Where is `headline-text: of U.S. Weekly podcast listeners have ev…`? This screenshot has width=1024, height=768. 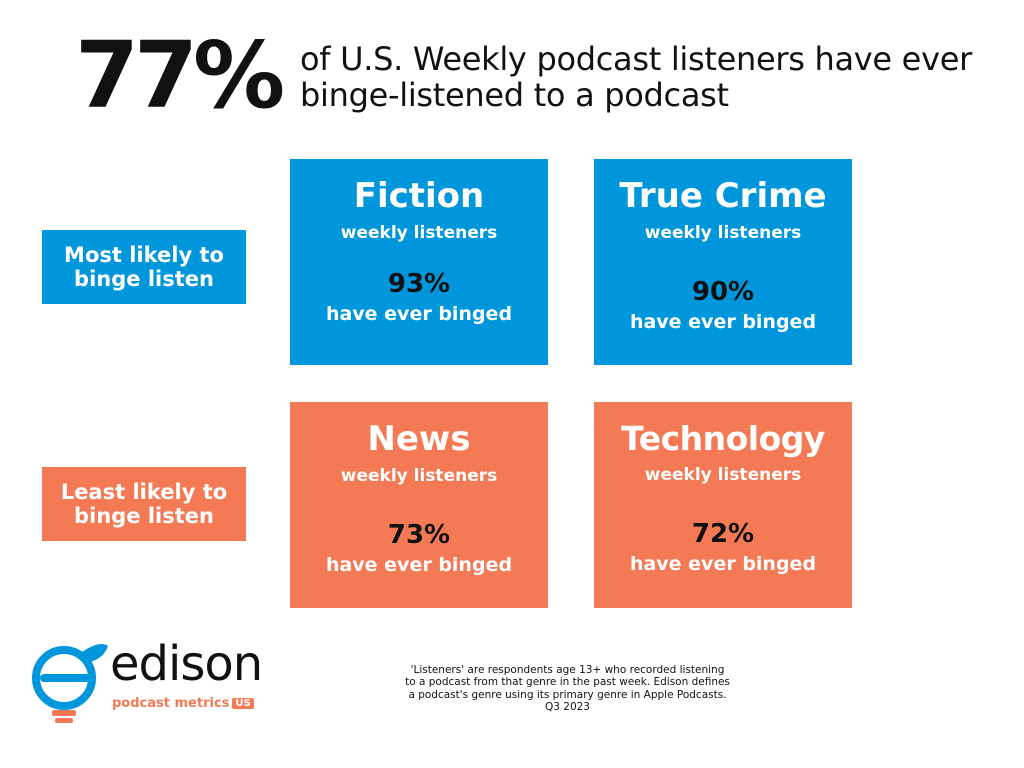 headline-text: of U.S. Weekly podcast listeners have ev… is located at coordinates (636, 77).